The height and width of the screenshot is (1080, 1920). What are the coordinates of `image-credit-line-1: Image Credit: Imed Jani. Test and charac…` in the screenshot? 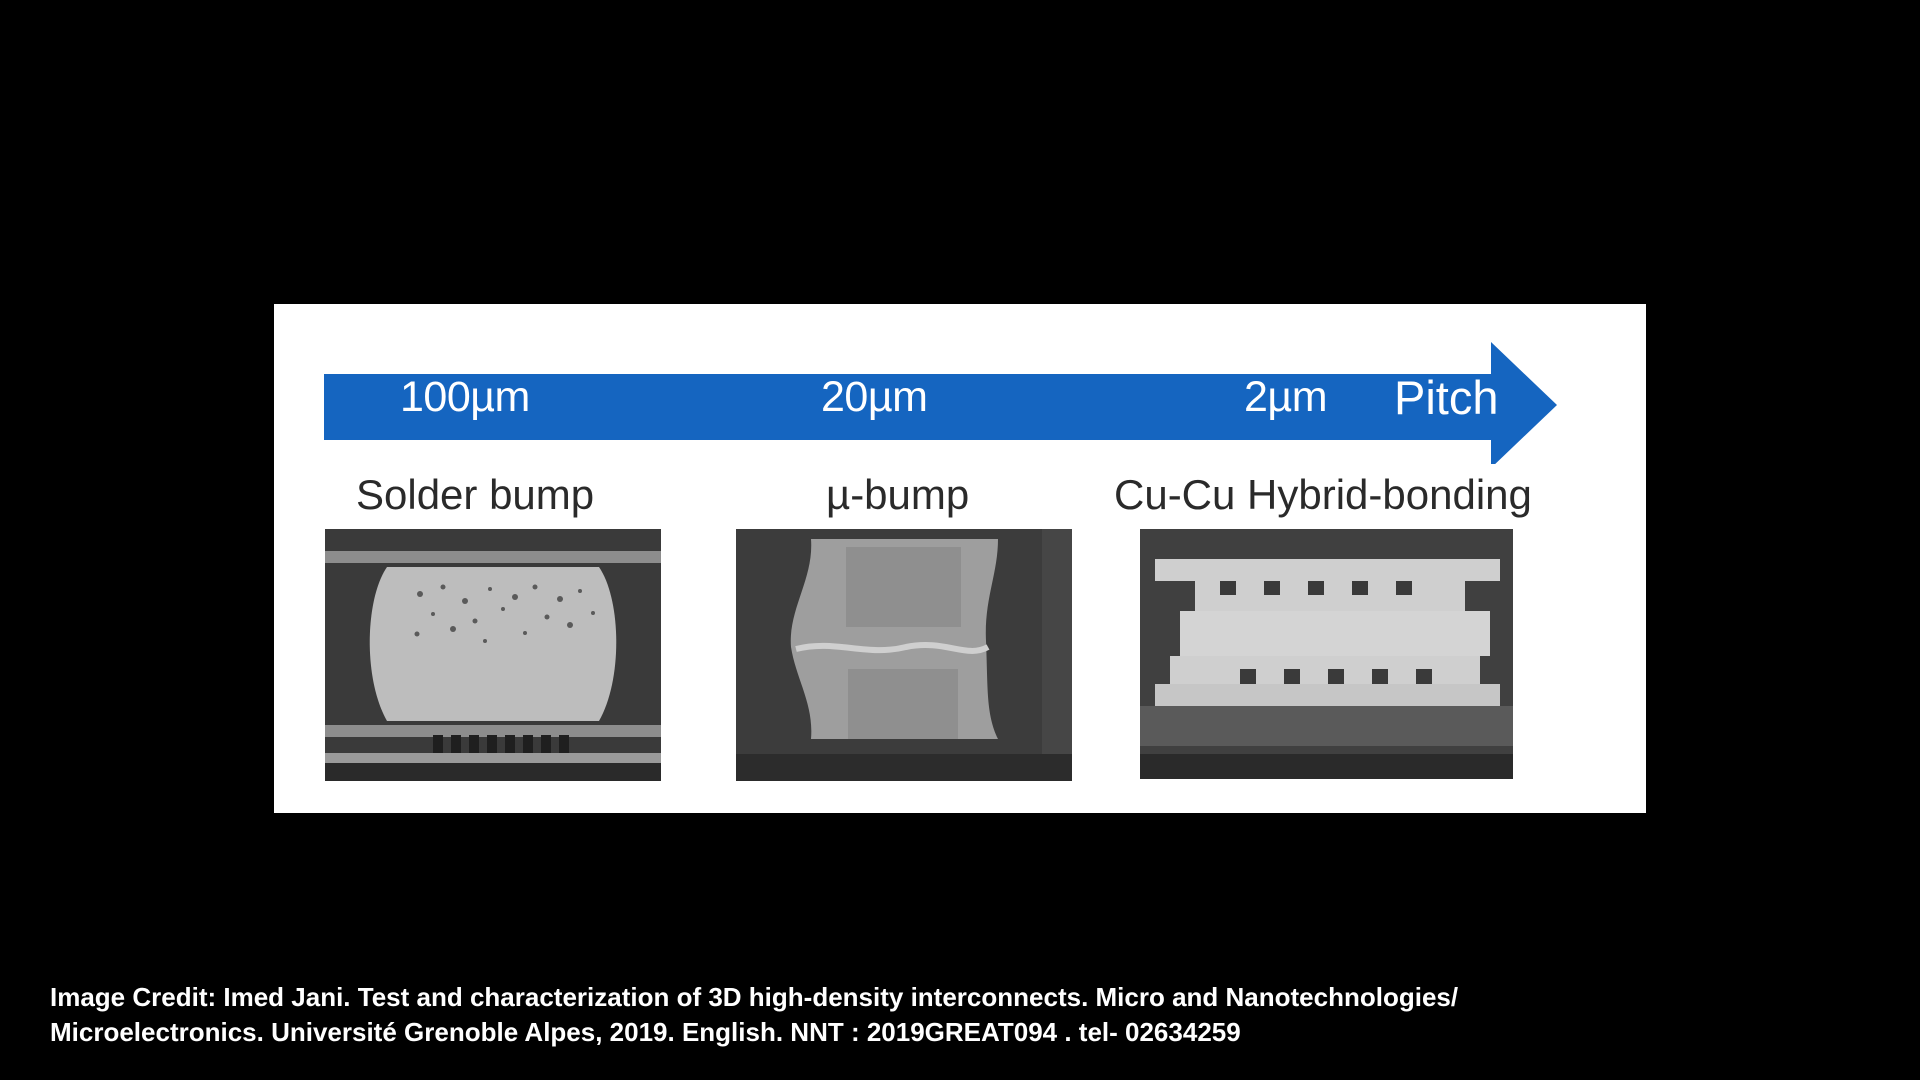 It's located at (754, 997).